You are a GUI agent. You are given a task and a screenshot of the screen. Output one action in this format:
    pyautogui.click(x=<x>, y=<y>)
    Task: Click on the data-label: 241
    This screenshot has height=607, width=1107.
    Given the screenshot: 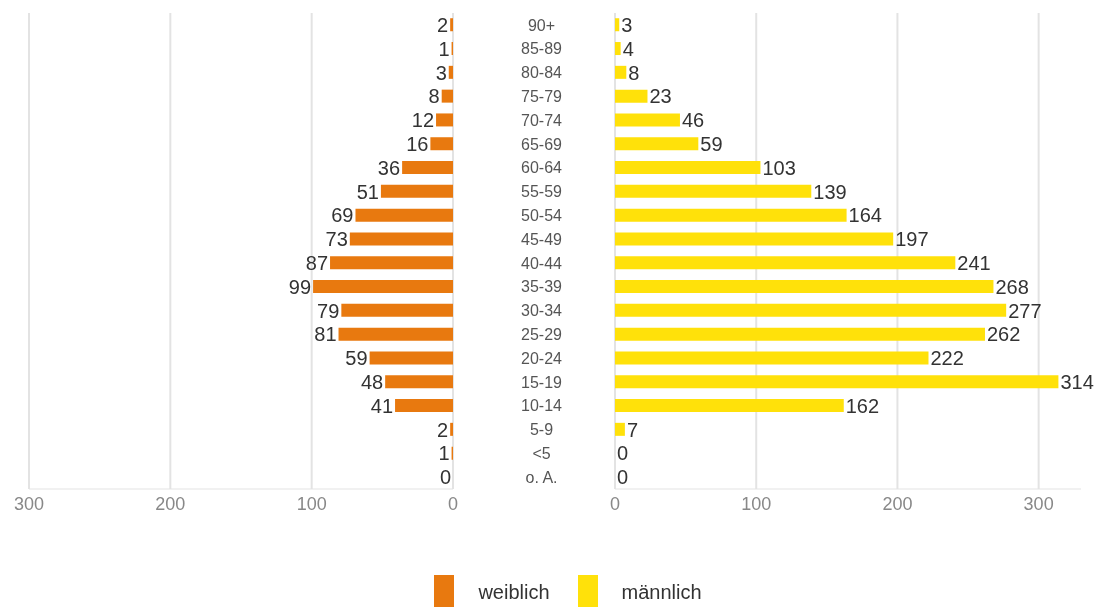 What is the action you would take?
    pyautogui.click(x=974, y=262)
    